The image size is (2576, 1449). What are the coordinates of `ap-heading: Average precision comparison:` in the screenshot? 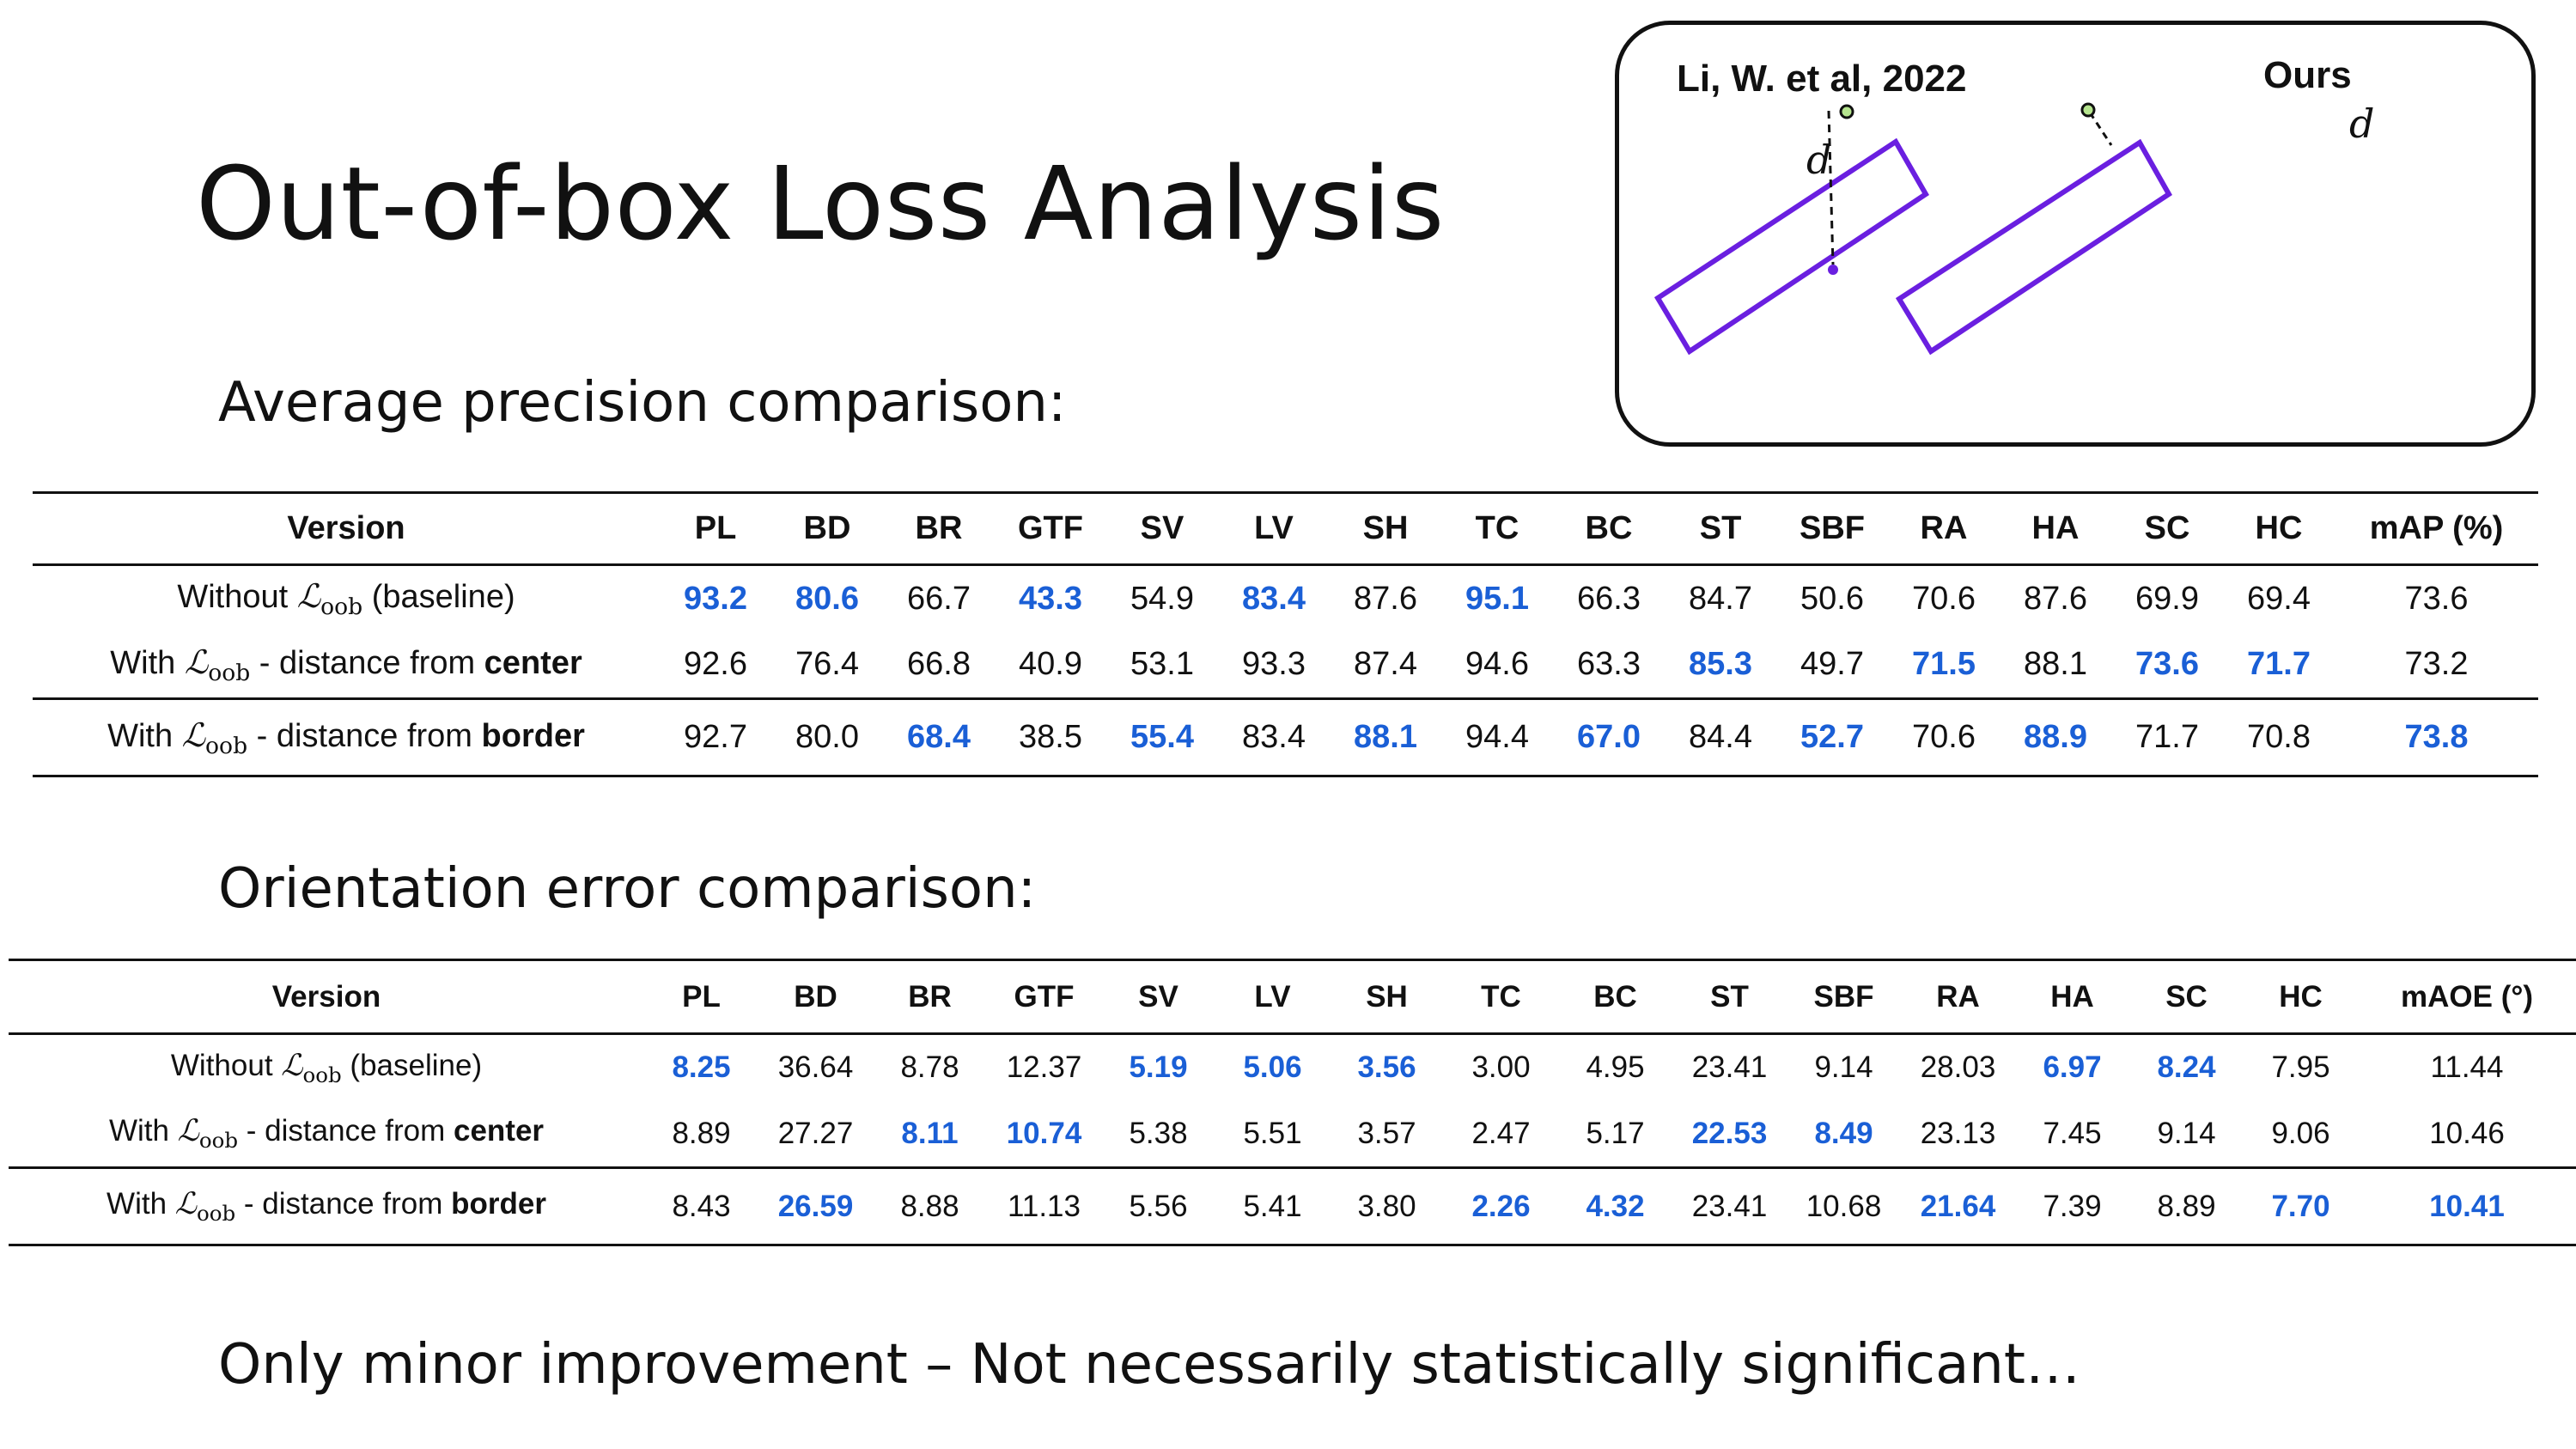 It's located at (642, 403).